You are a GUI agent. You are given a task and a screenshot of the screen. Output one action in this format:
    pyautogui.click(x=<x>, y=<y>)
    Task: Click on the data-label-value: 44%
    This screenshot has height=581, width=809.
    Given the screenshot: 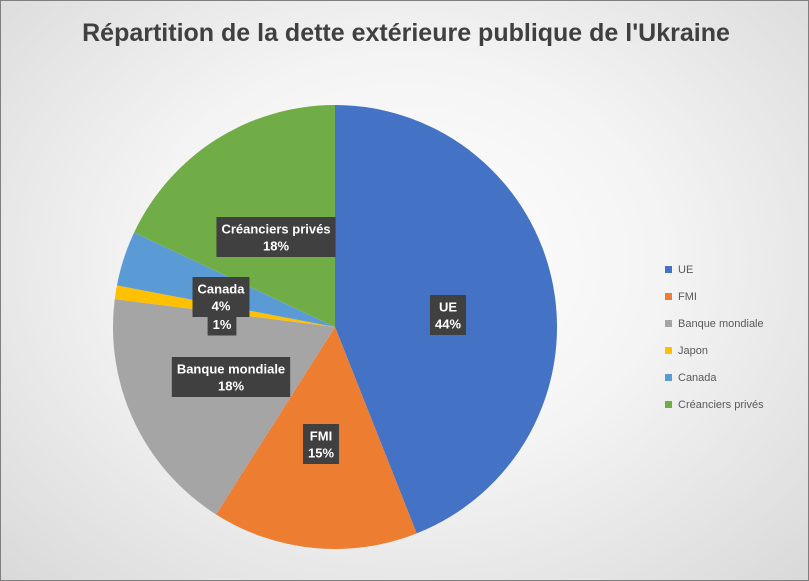 What is the action you would take?
    pyautogui.click(x=448, y=324)
    